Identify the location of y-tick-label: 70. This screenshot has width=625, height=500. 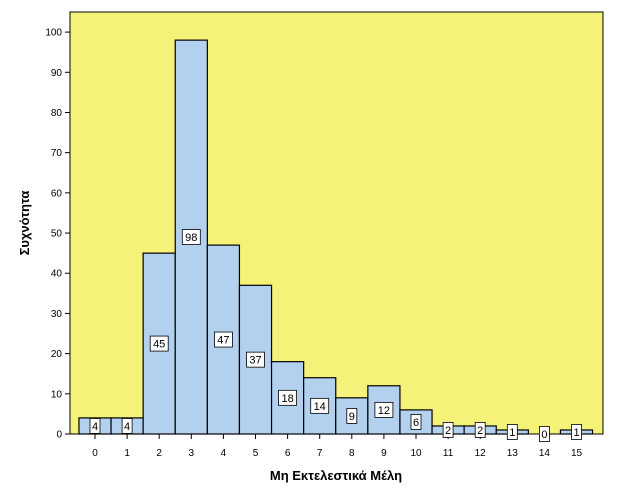
(57, 153).